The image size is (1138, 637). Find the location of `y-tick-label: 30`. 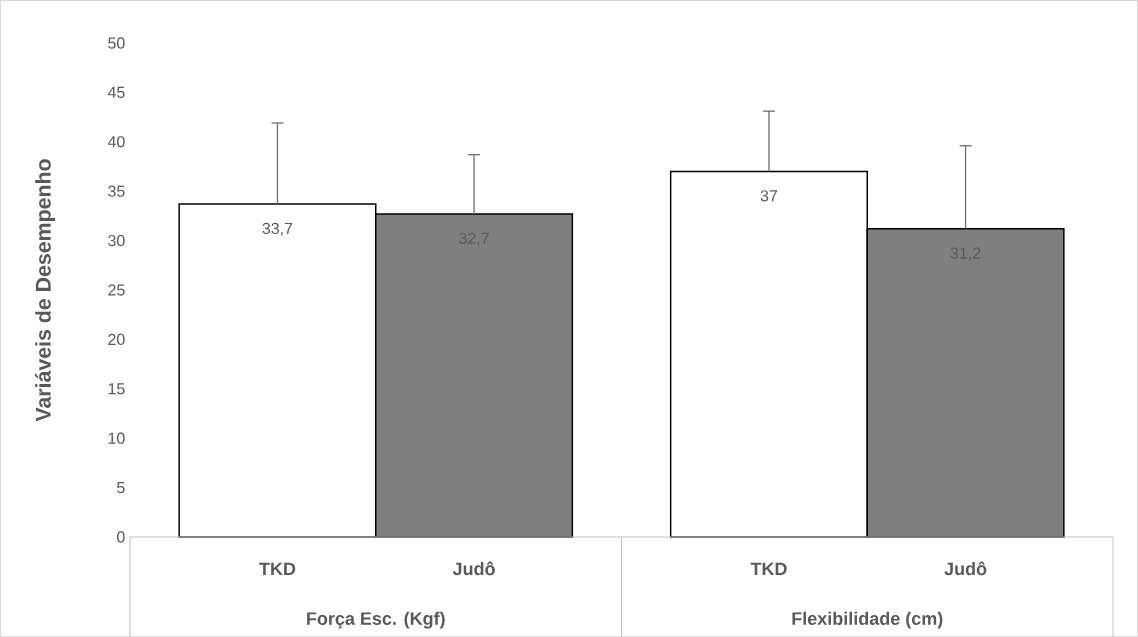

y-tick-label: 30 is located at coordinates (116, 240).